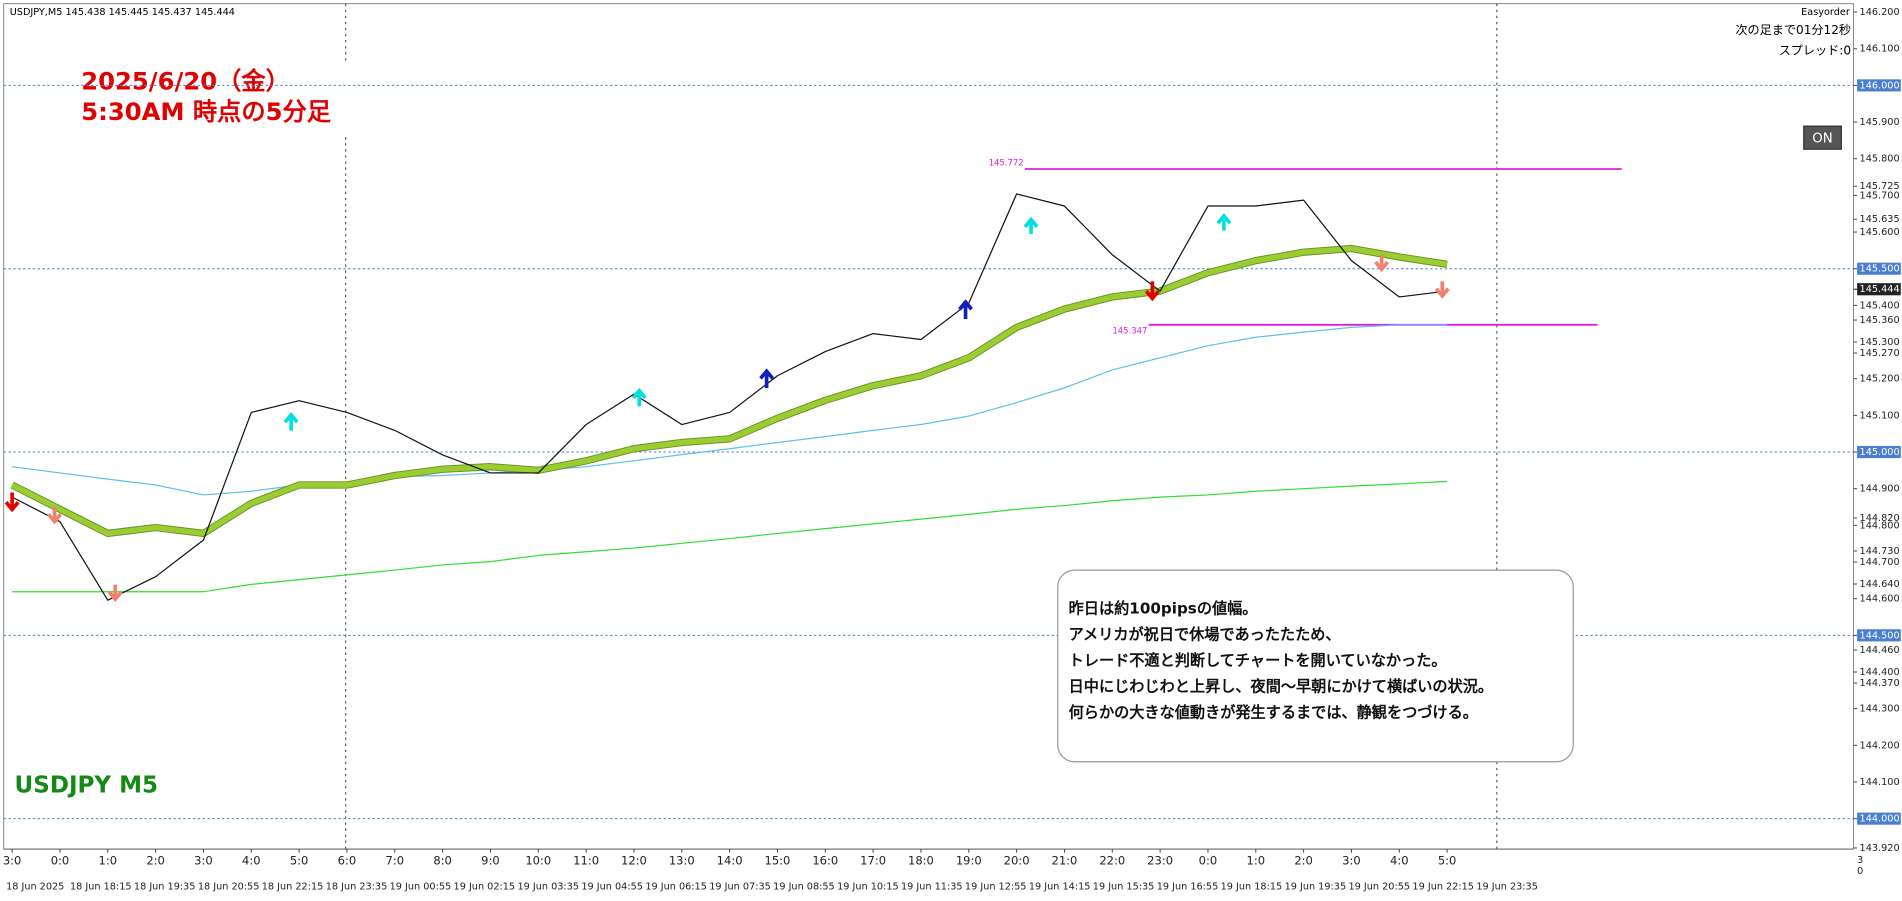 The image size is (1902, 901). What do you see at coordinates (1860, 871) in the screenshot?
I see `corner-label: 0` at bounding box center [1860, 871].